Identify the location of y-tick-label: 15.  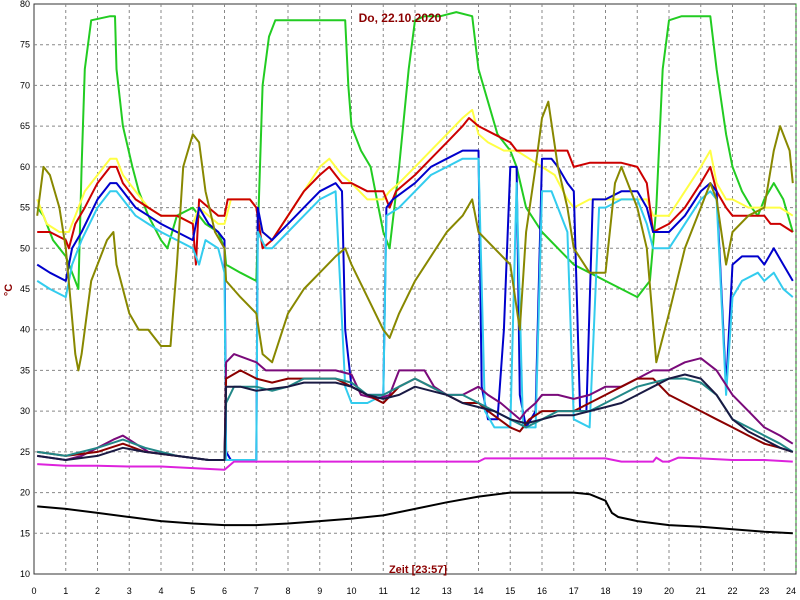
(25, 533).